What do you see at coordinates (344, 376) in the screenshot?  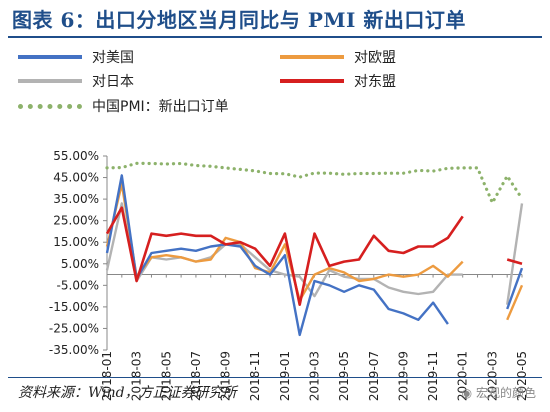 I see `x-tick-label: 2019-05` at bounding box center [344, 376].